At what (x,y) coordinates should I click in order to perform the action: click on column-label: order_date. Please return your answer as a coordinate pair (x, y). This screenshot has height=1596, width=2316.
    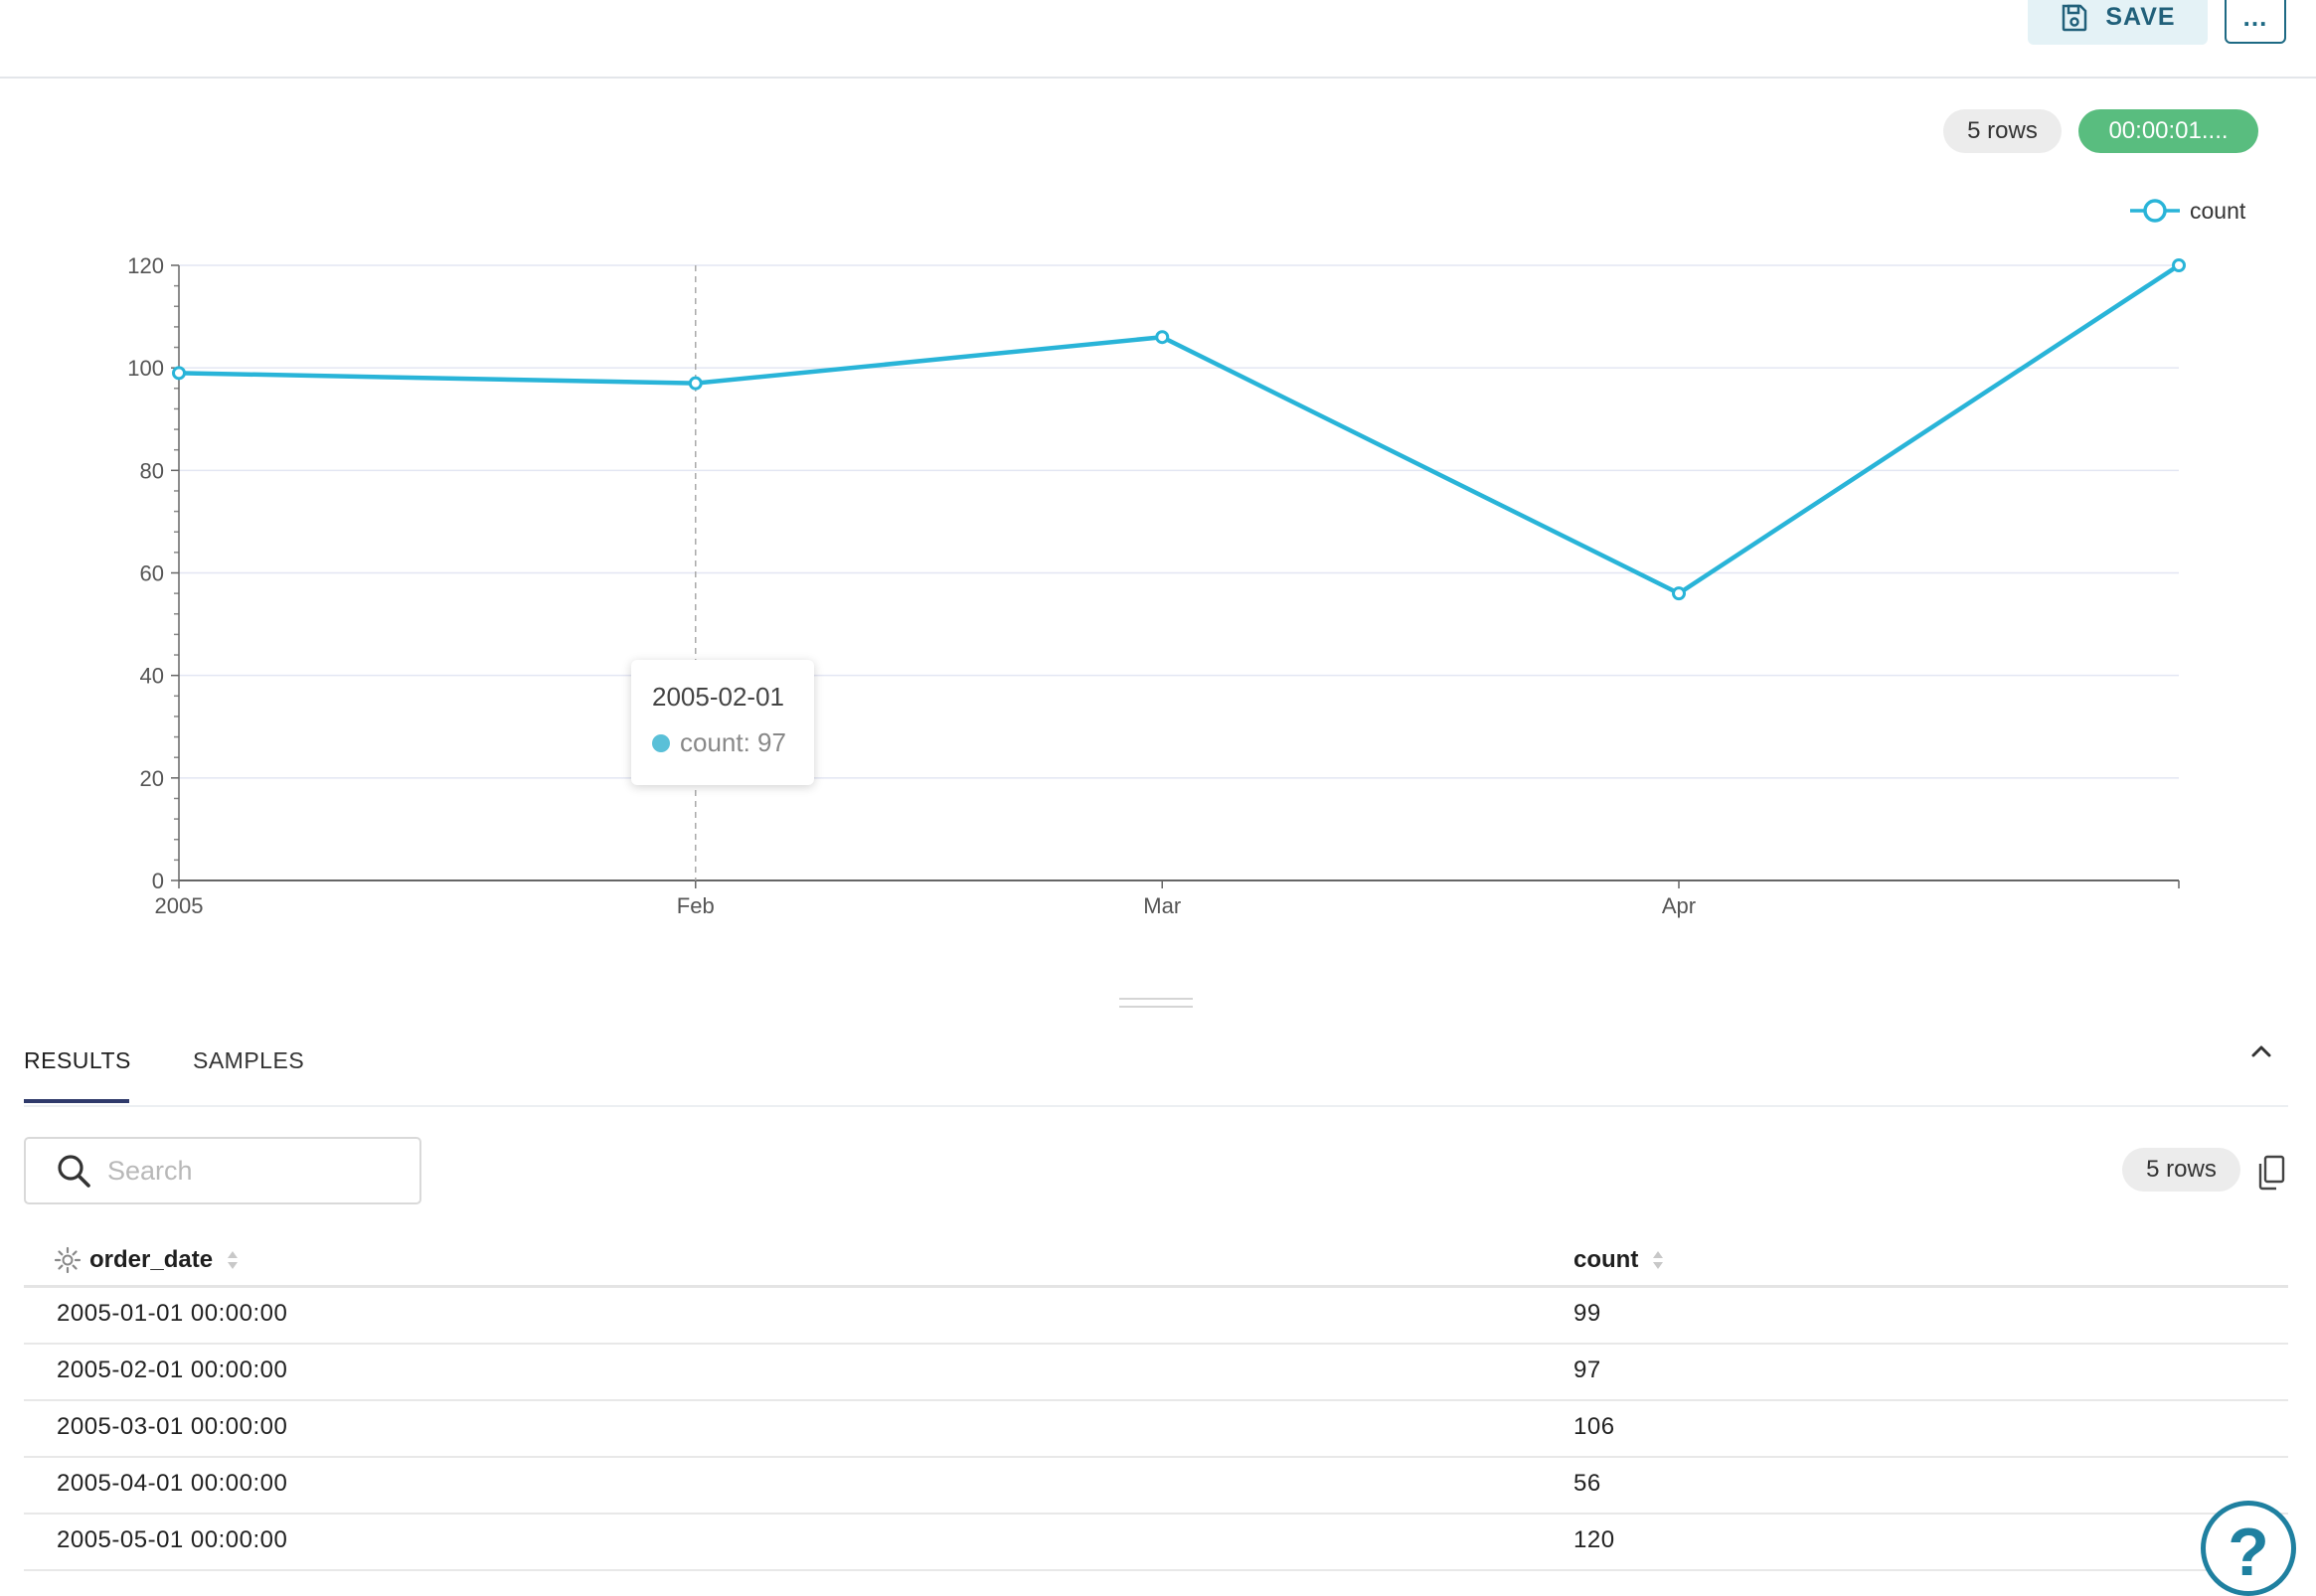
    Looking at the image, I should click on (151, 1260).